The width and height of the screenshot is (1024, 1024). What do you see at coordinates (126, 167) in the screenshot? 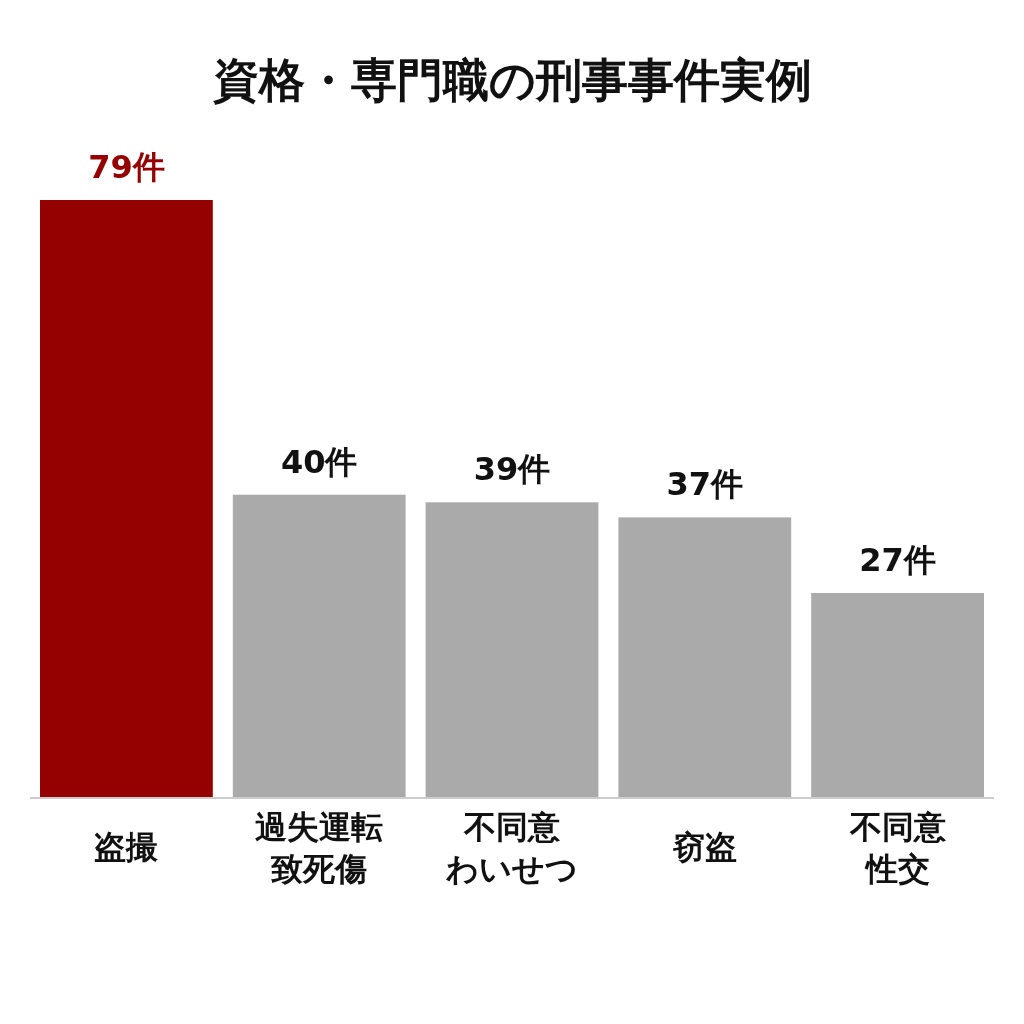
I see `data-label: 79件` at bounding box center [126, 167].